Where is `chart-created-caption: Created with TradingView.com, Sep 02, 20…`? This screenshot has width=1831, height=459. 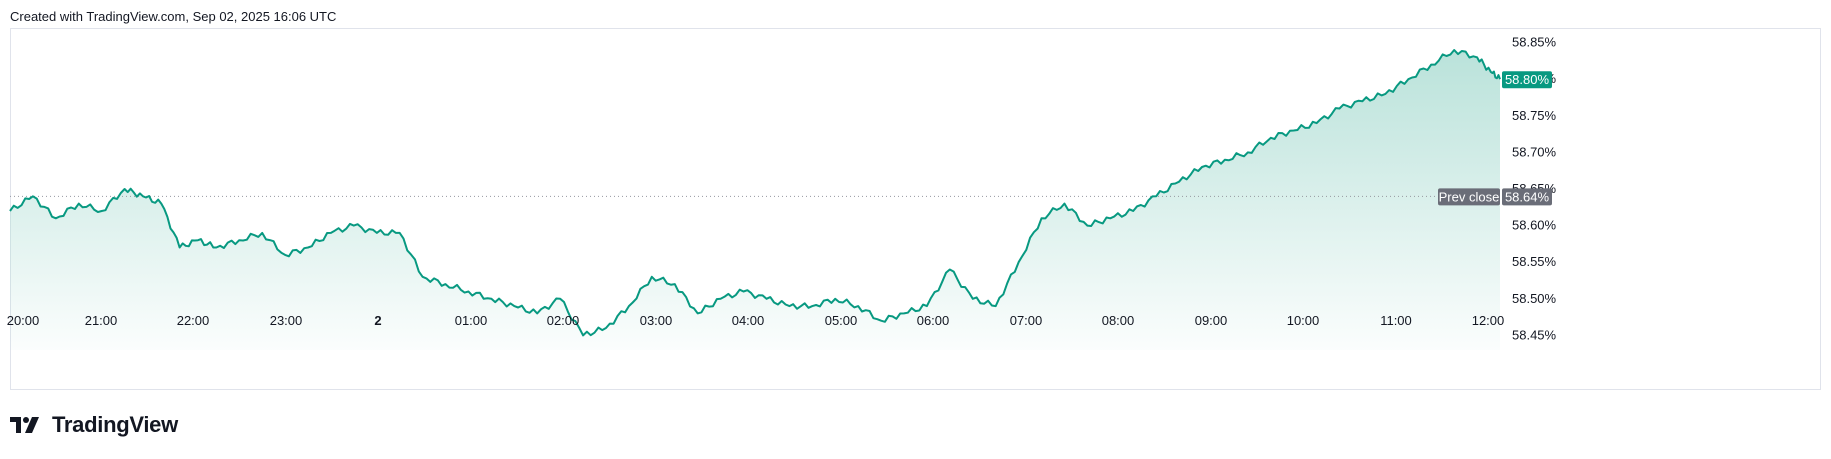
chart-created-caption: Created with TradingView.com, Sep 02, 20… is located at coordinates (173, 16).